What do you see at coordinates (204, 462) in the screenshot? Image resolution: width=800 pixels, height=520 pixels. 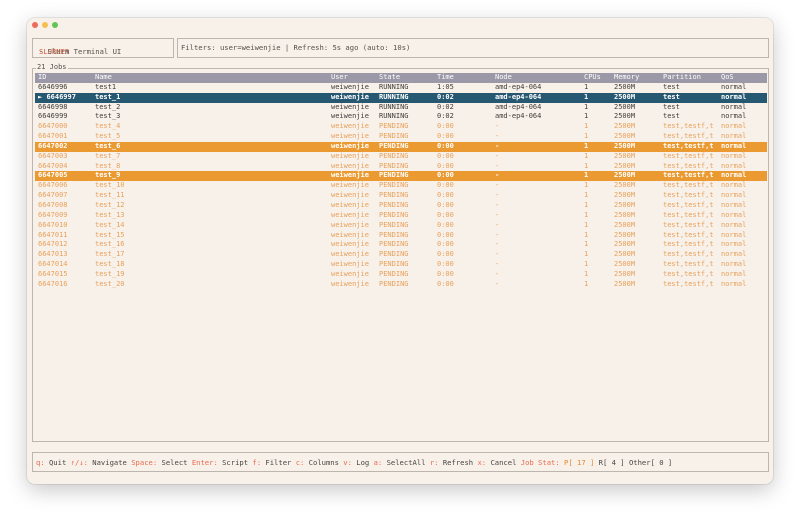 I see `script-key: Enter:` at bounding box center [204, 462].